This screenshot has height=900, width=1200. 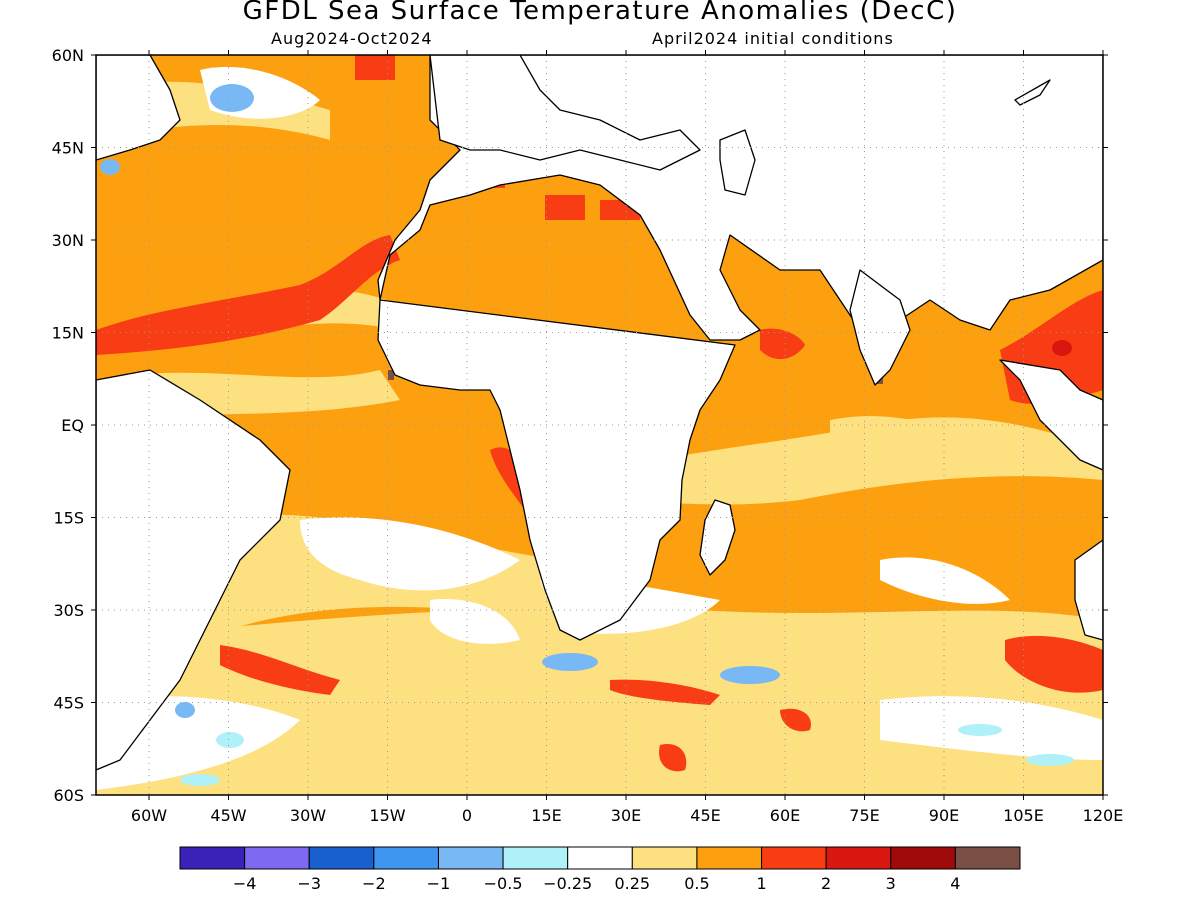 I want to click on lat-label: 30N, so click(x=68, y=240).